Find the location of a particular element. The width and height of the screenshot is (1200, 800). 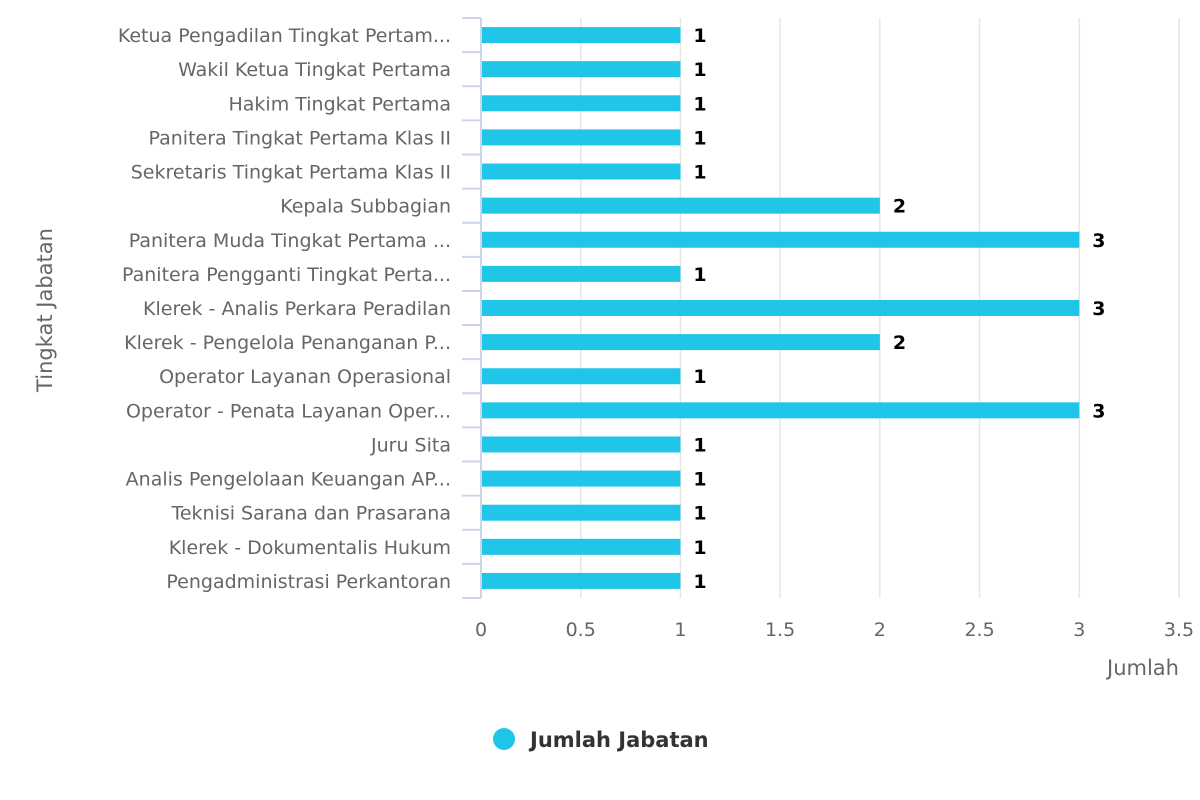

x-tick-label: 3 is located at coordinates (1079, 630).